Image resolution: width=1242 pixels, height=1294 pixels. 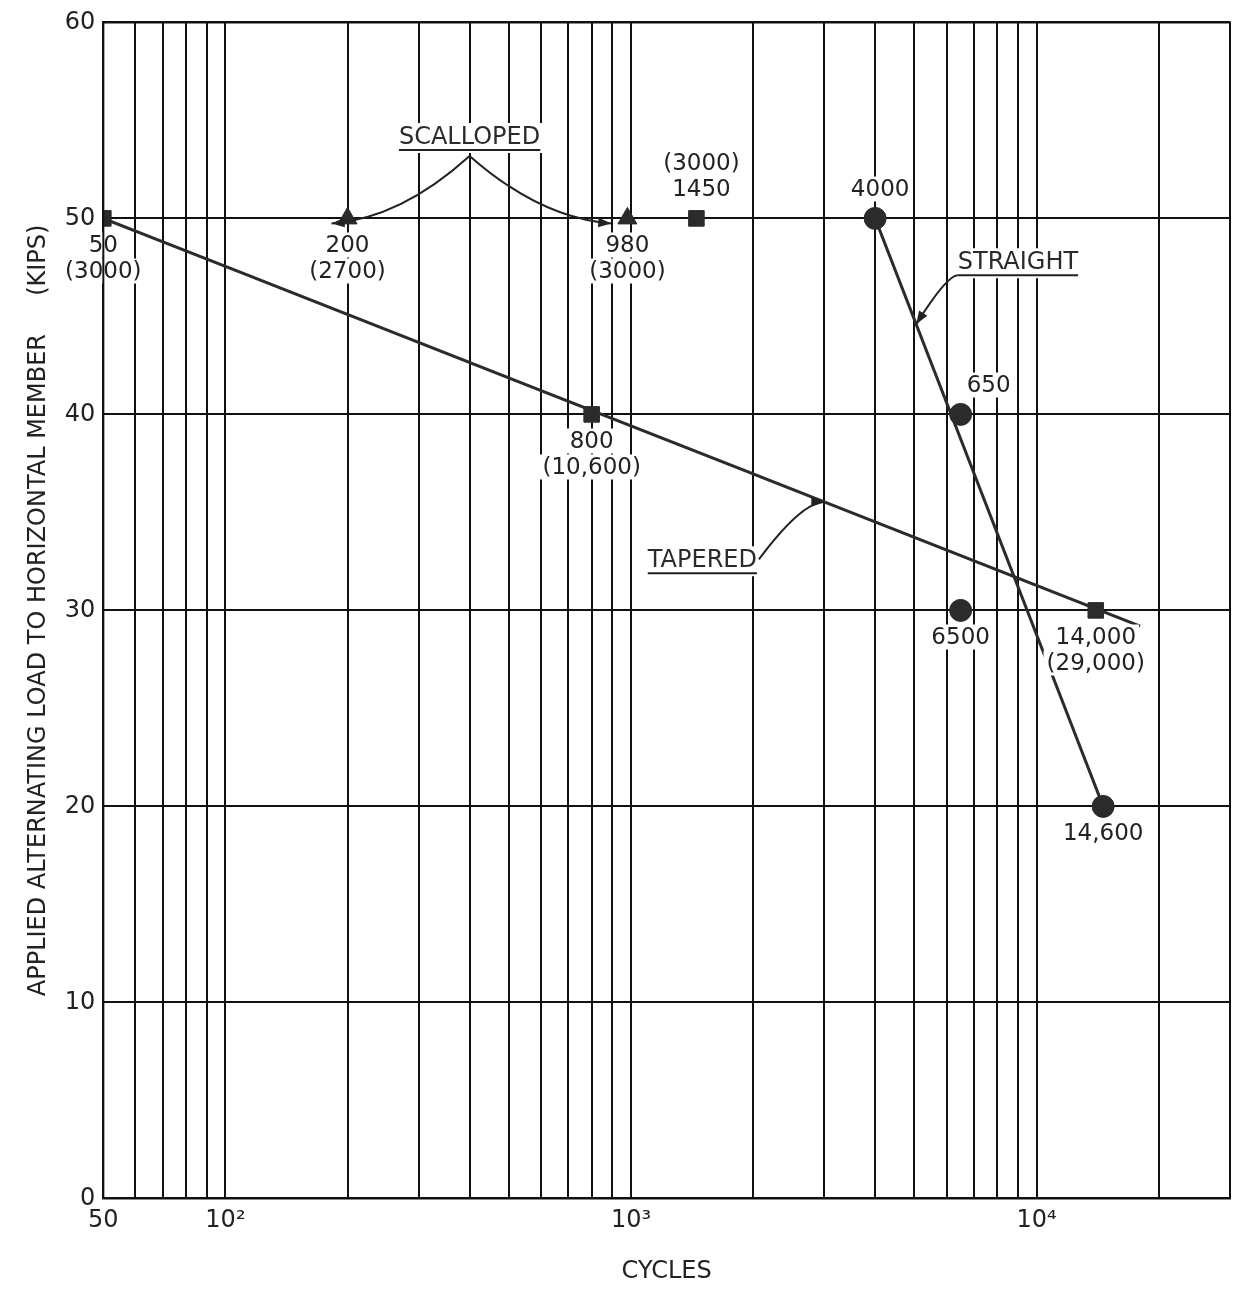 I want to click on y-tick-label: 40, so click(x=80, y=412).